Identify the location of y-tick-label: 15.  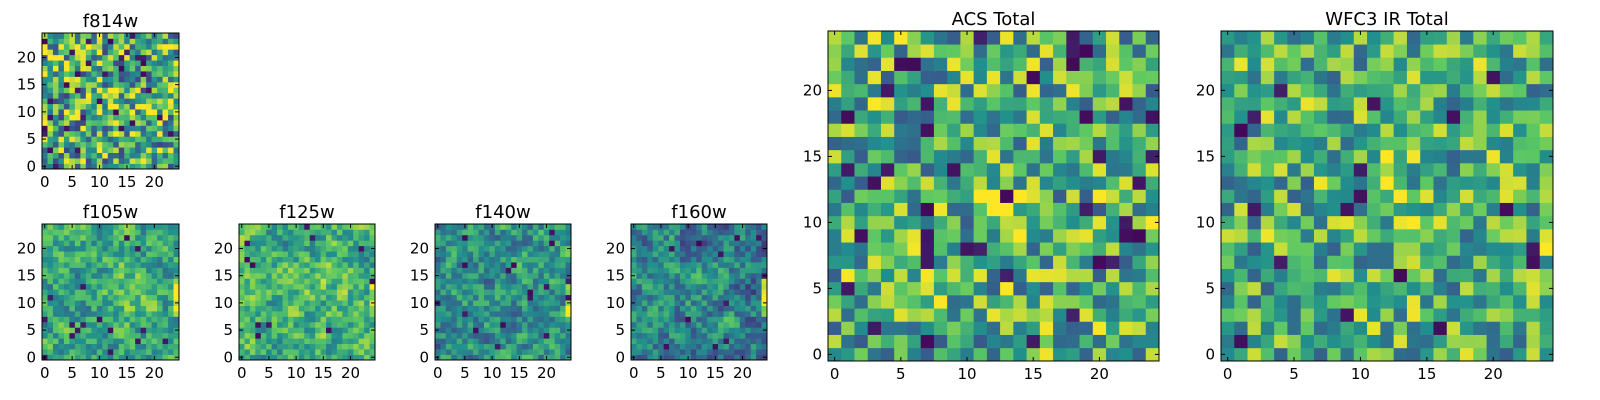
(615, 276).